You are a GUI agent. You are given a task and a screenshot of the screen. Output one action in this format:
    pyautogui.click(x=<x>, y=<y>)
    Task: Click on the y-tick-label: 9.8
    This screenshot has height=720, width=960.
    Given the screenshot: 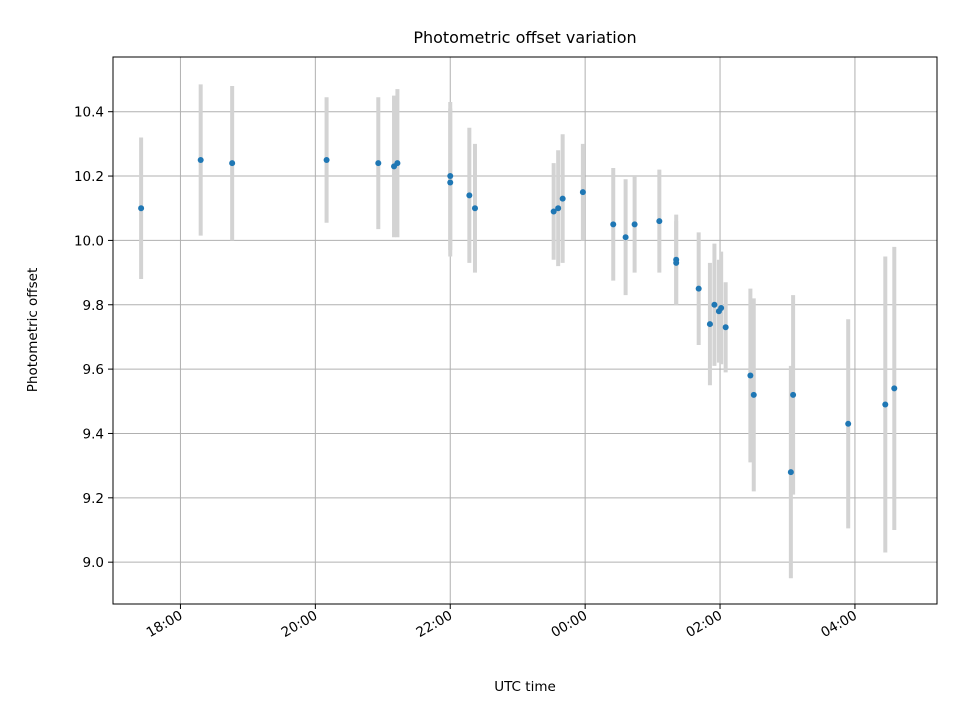 What is the action you would take?
    pyautogui.click(x=93, y=306)
    